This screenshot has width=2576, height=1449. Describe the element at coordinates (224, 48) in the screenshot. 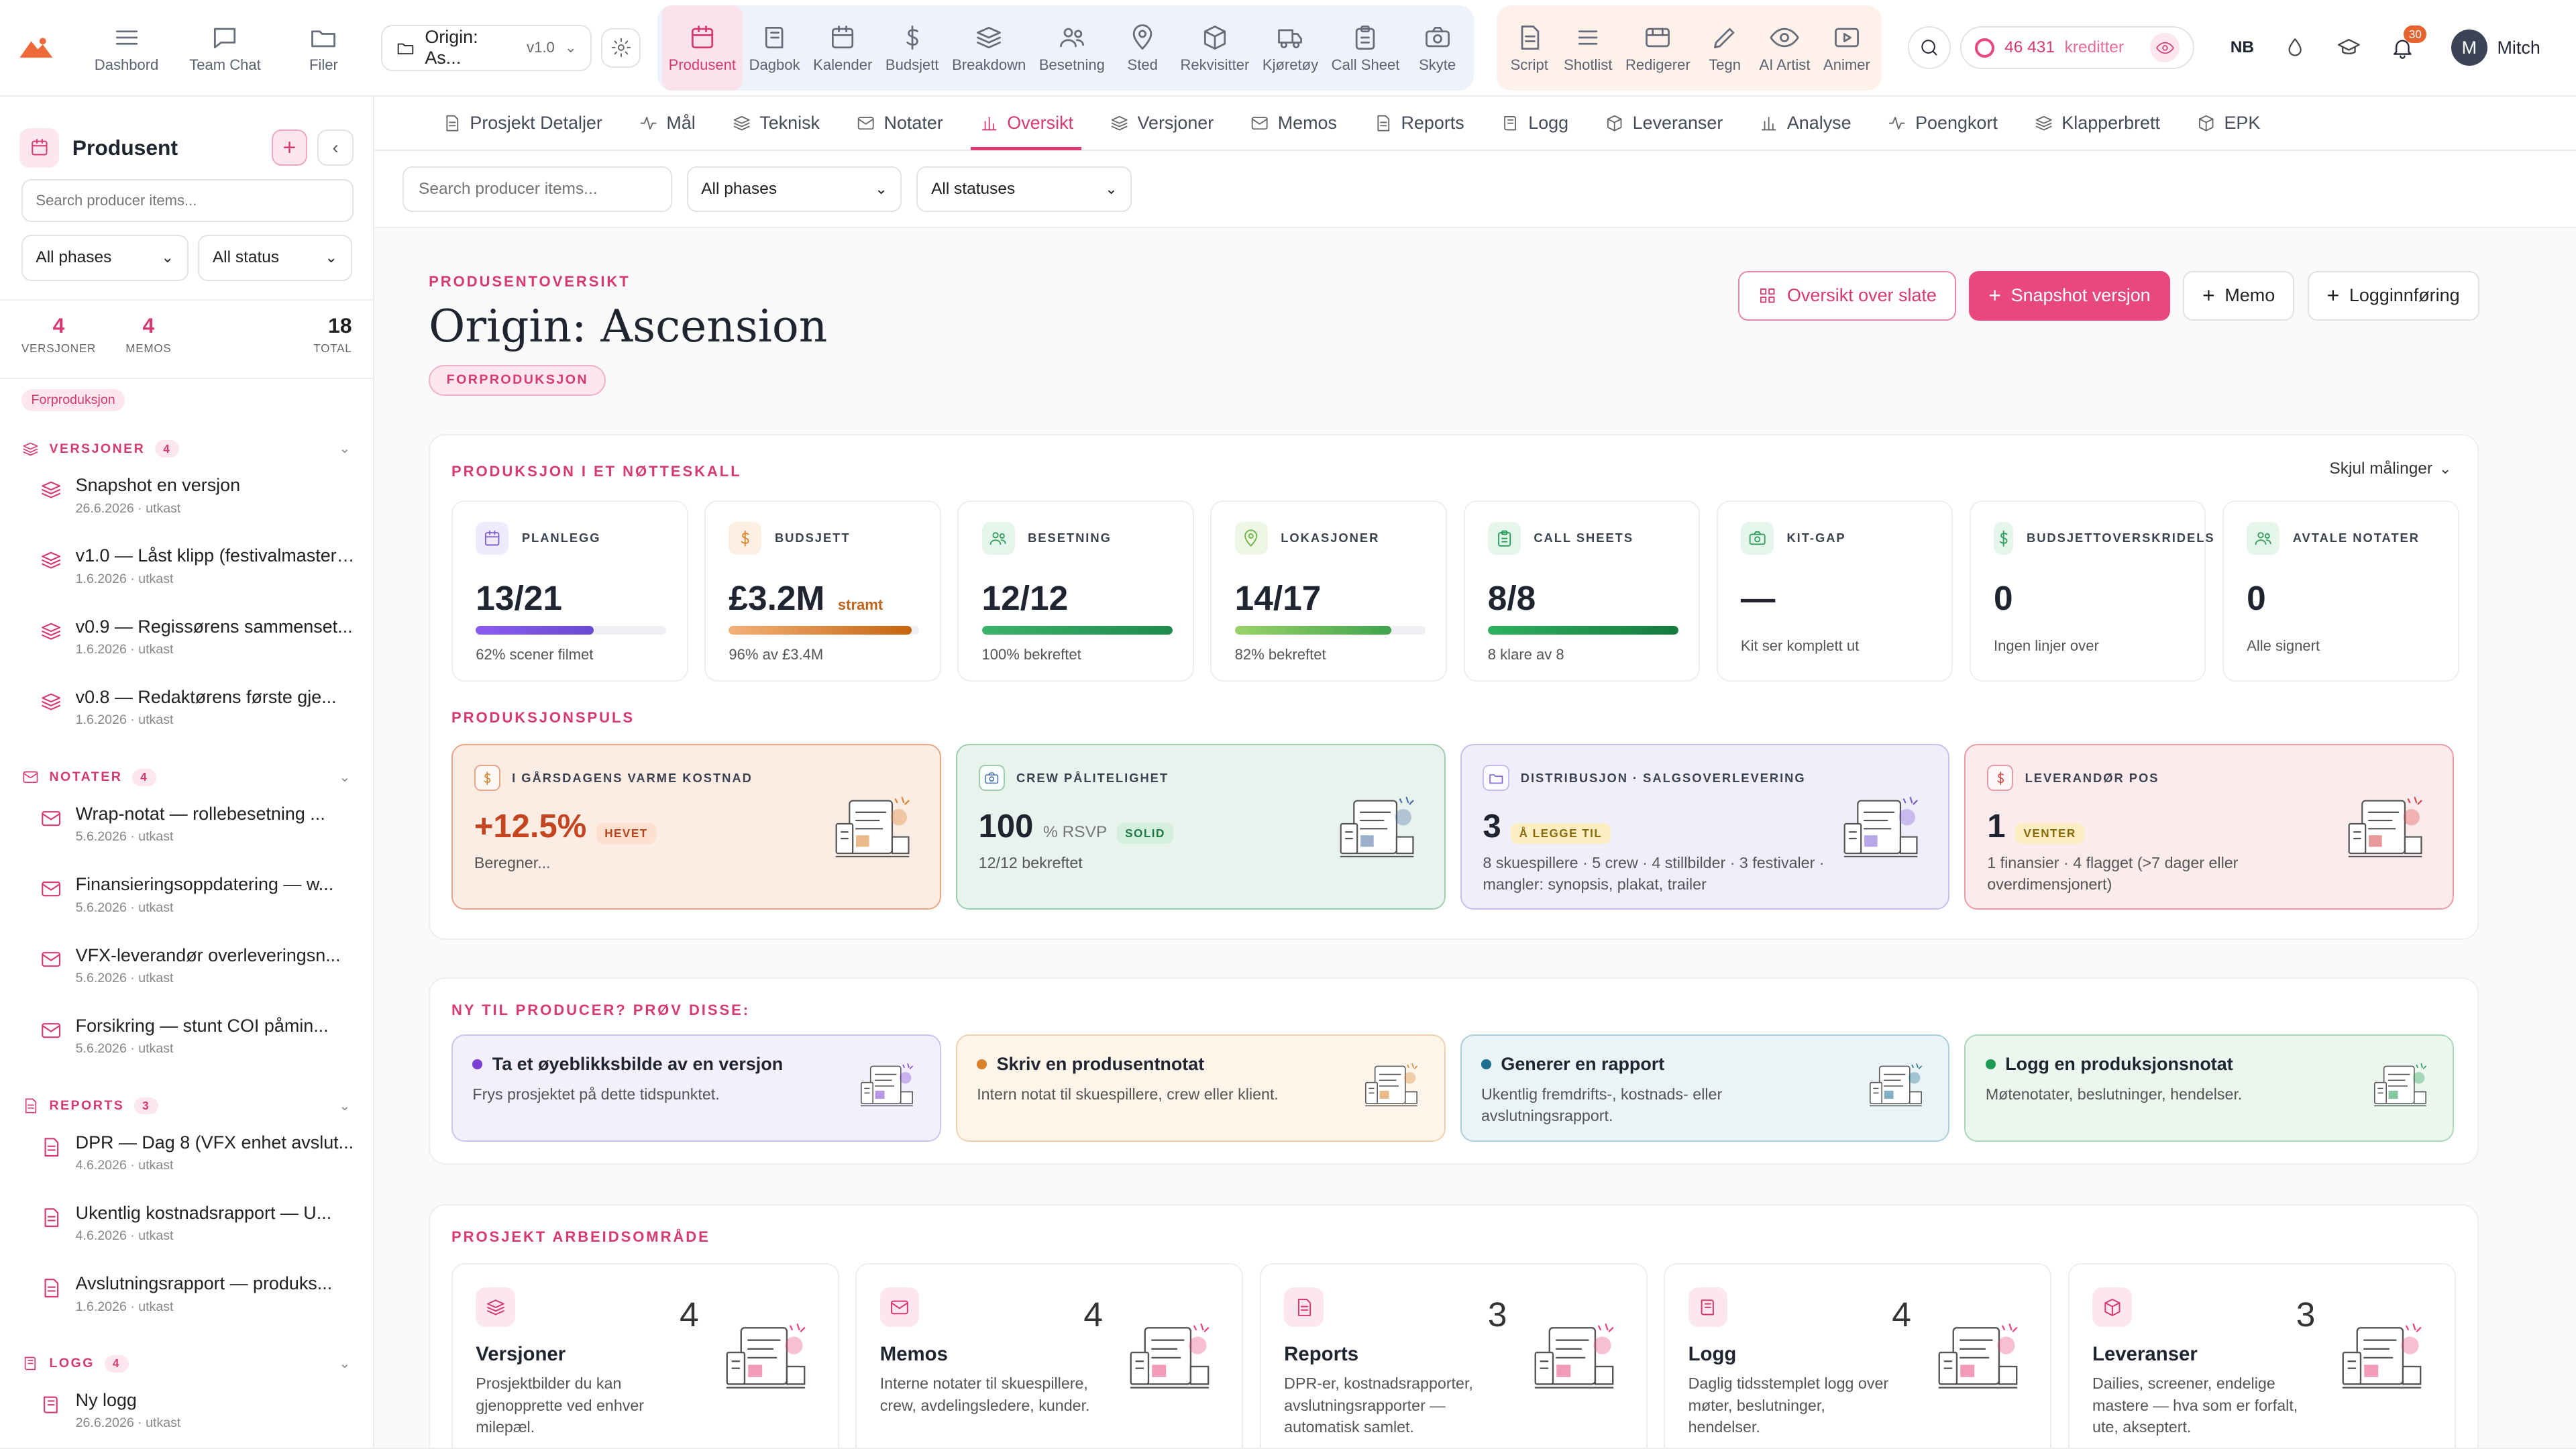

I see `nav-team-chat: Team Chat` at that location.